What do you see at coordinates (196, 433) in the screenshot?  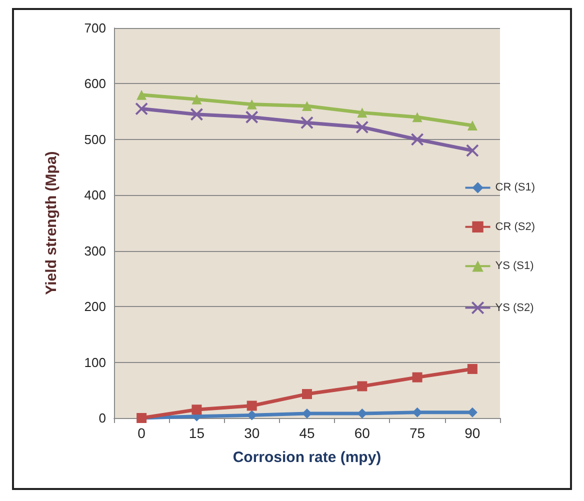 I see `x-tick-label: 15` at bounding box center [196, 433].